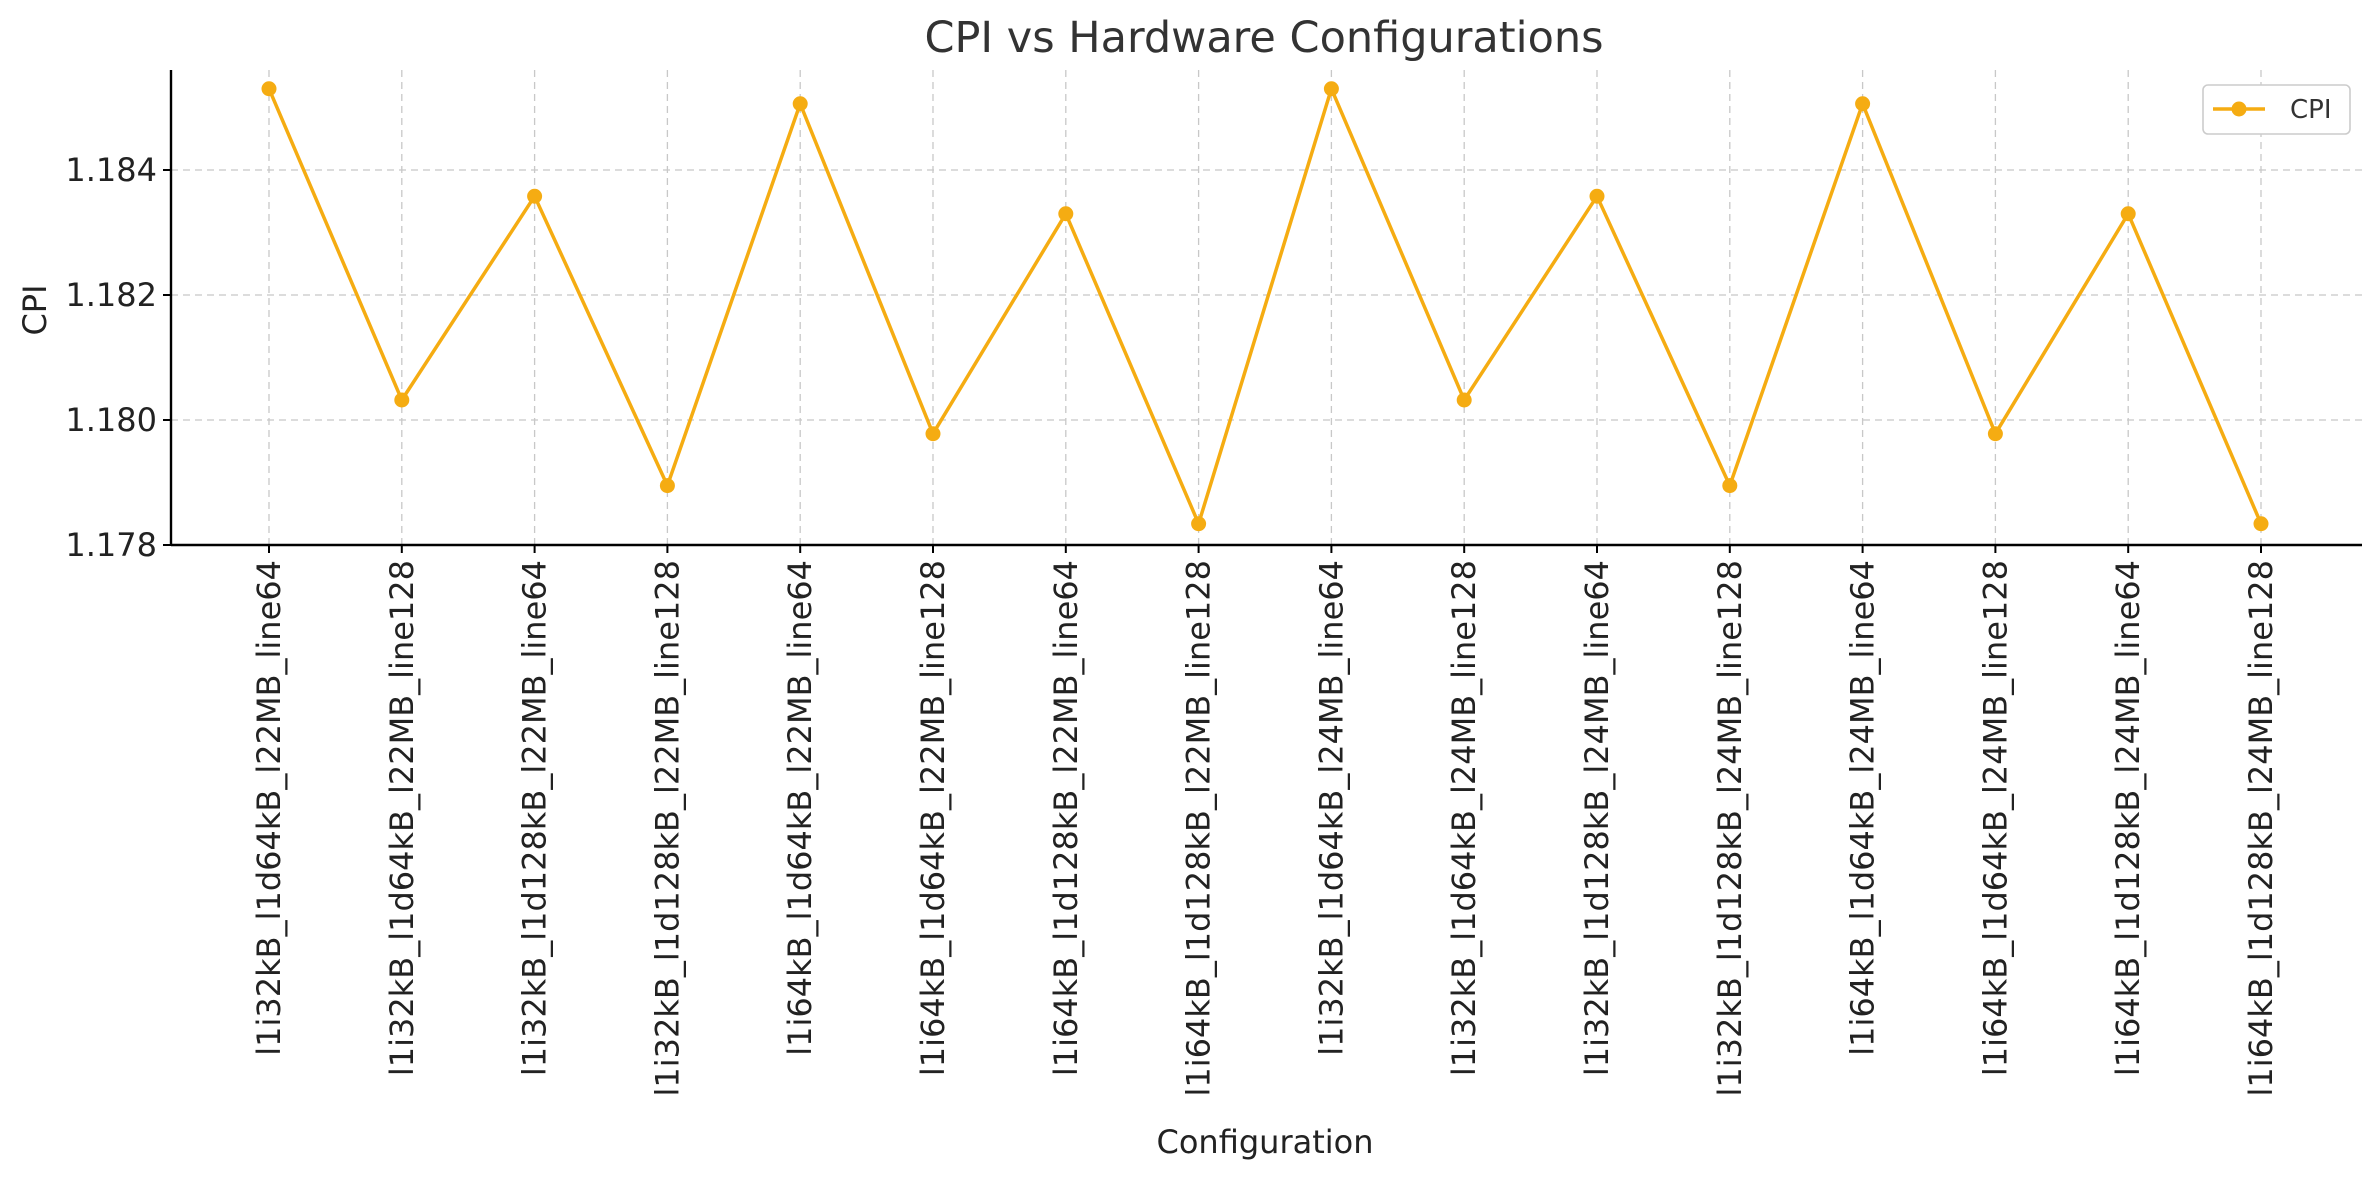  Describe the element at coordinates (111, 545) in the screenshot. I see `y-tick-label: 1.178` at that location.